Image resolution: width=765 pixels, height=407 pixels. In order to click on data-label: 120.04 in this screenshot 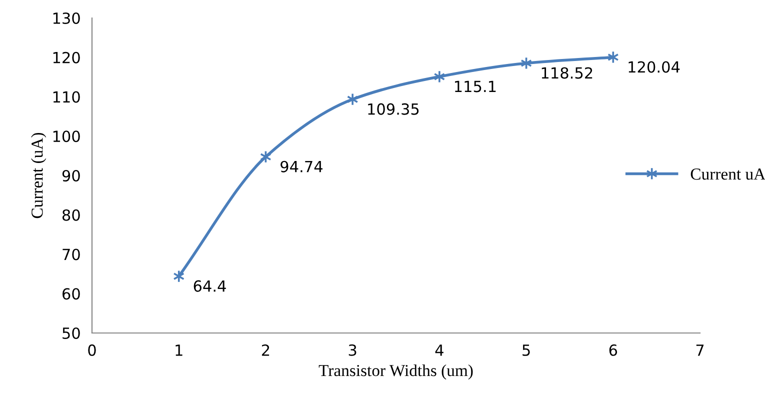, I will do `click(654, 67)`.